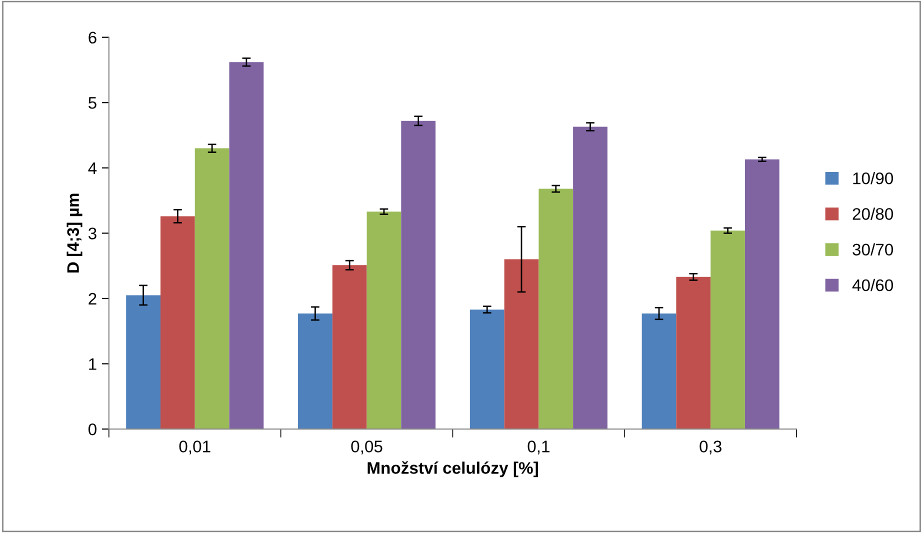 The image size is (923, 533). What do you see at coordinates (92, 103) in the screenshot?
I see `y-tick-label: 5` at bounding box center [92, 103].